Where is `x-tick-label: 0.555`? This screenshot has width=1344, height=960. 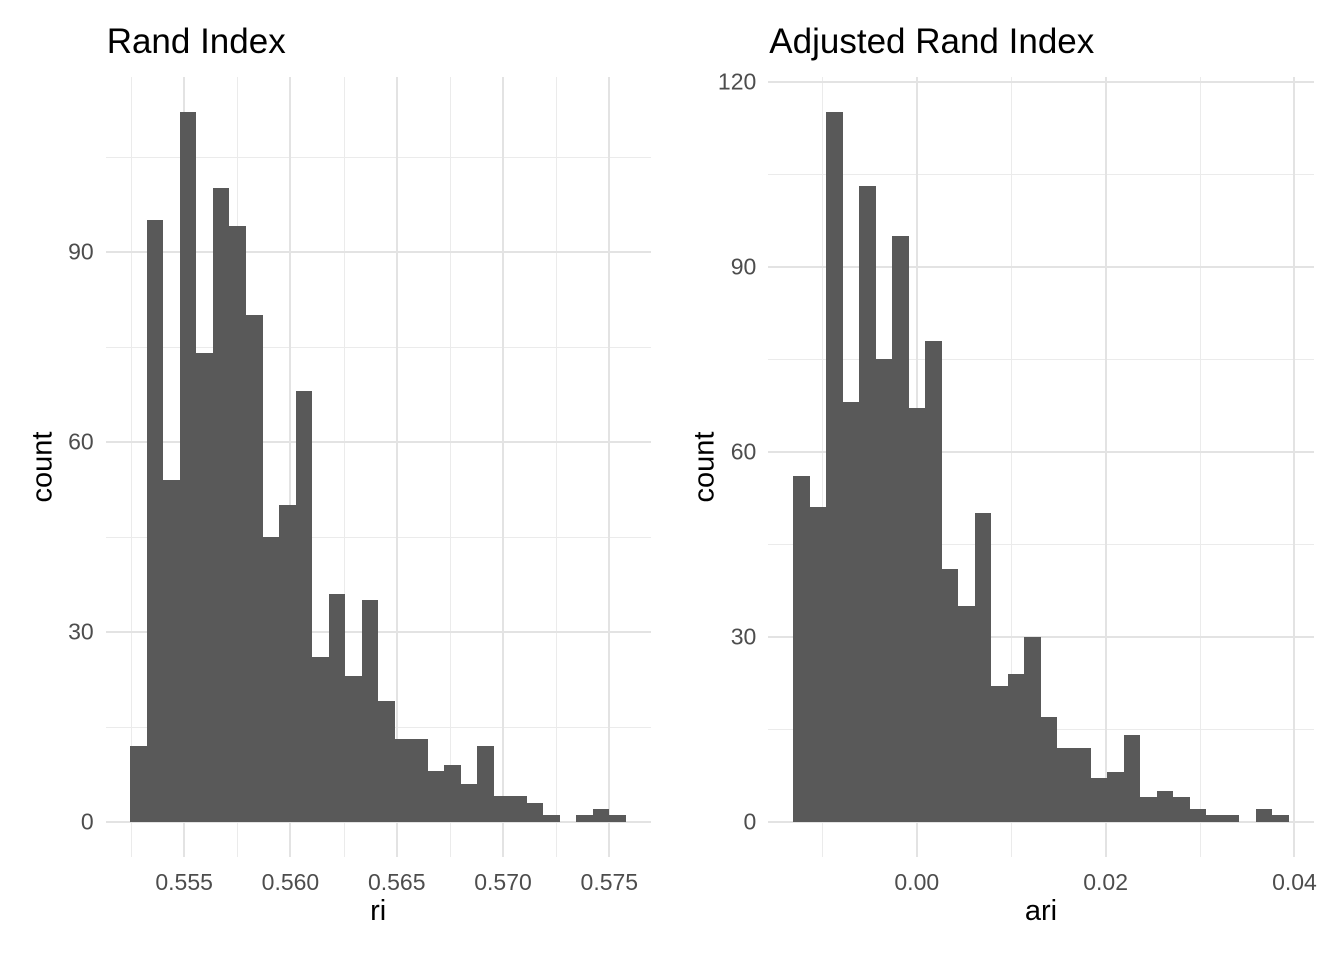
x-tick-label: 0.555 is located at coordinates (184, 882).